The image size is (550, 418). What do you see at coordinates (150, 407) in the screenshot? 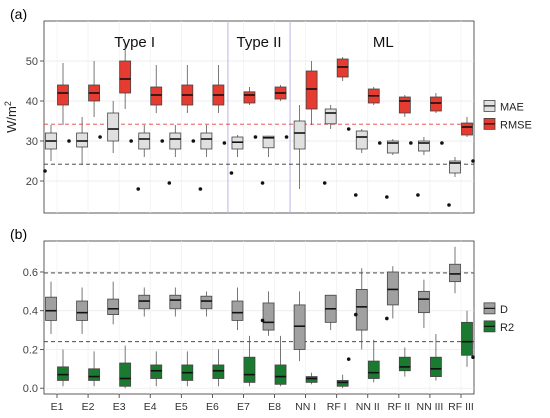
I see `x-tick-label-e4: E4` at bounding box center [150, 407].